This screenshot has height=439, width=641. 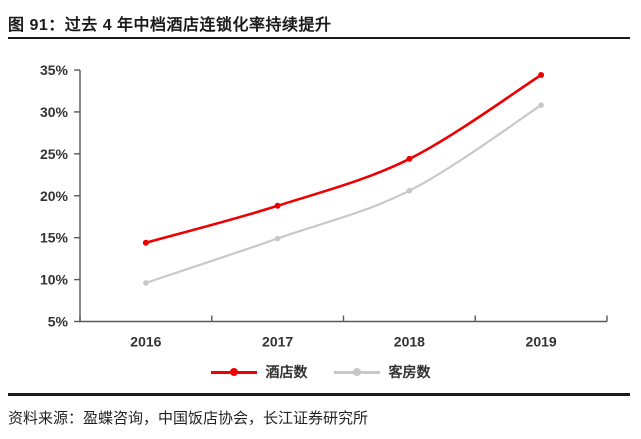 What do you see at coordinates (320, 372) in the screenshot?
I see `chart-legend: 酒店数 客房数` at bounding box center [320, 372].